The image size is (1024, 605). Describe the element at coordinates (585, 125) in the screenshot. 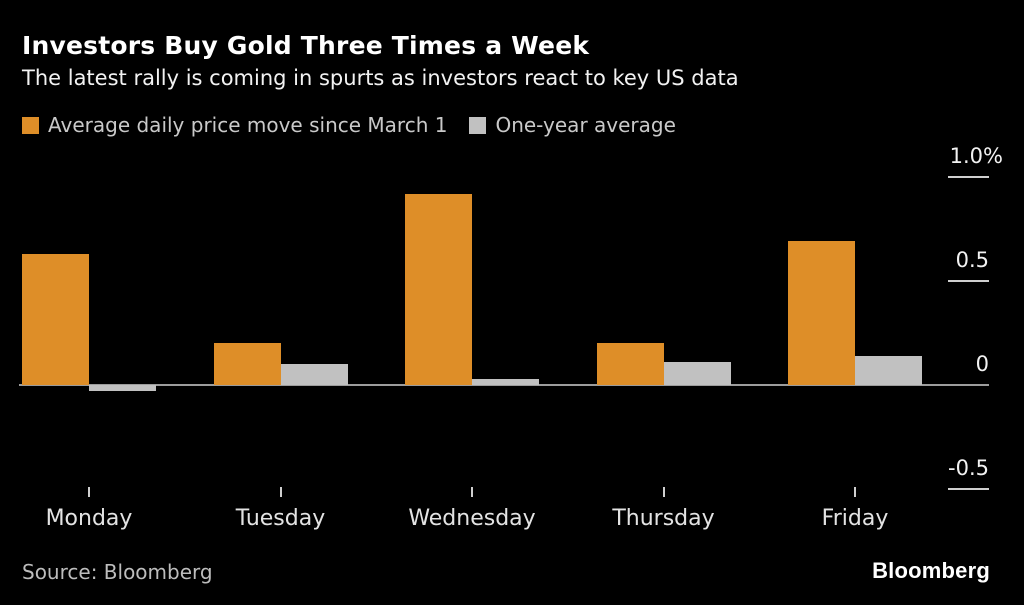

I see `legend-label-one-year: One-year average` at that location.